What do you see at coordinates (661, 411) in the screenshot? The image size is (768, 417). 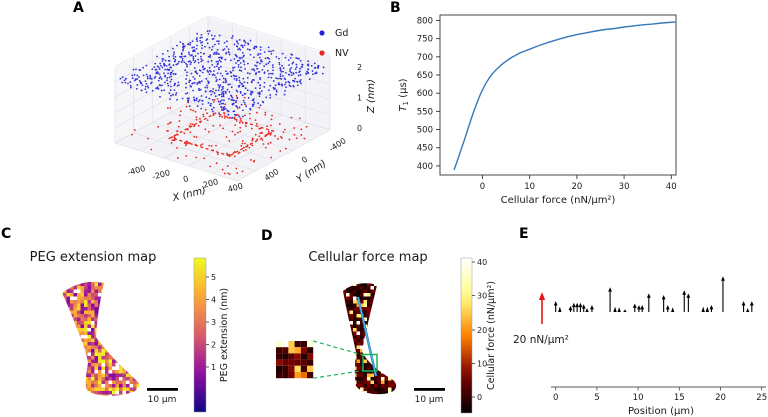 I see `x-axis-label: Position (μm)` at bounding box center [661, 411].